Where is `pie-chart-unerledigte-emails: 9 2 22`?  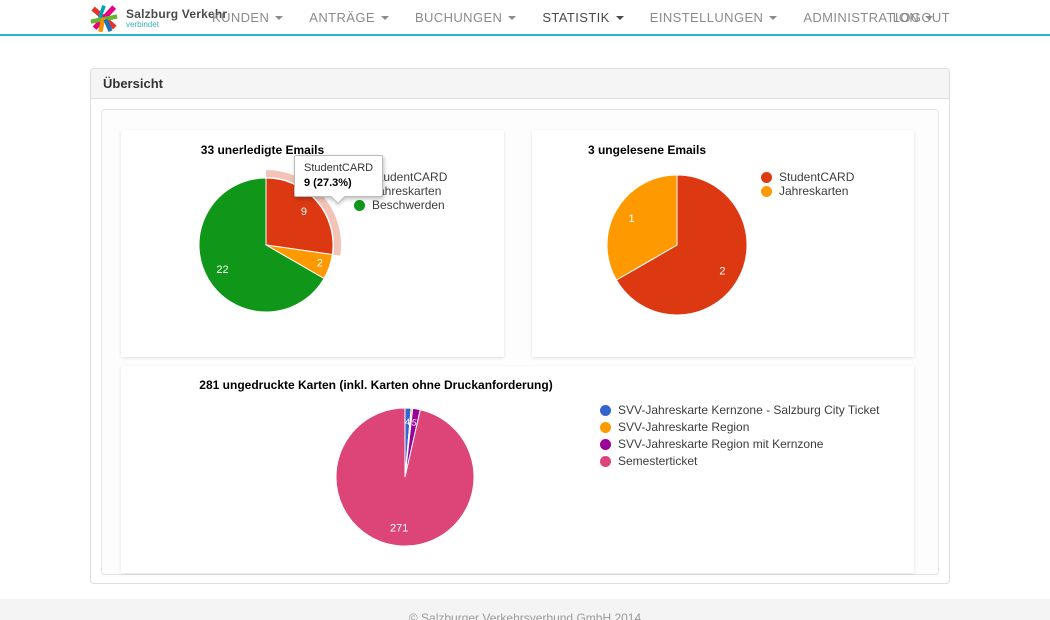
pie-chart-unerledigte-emails: 9 2 22 is located at coordinates (266, 247).